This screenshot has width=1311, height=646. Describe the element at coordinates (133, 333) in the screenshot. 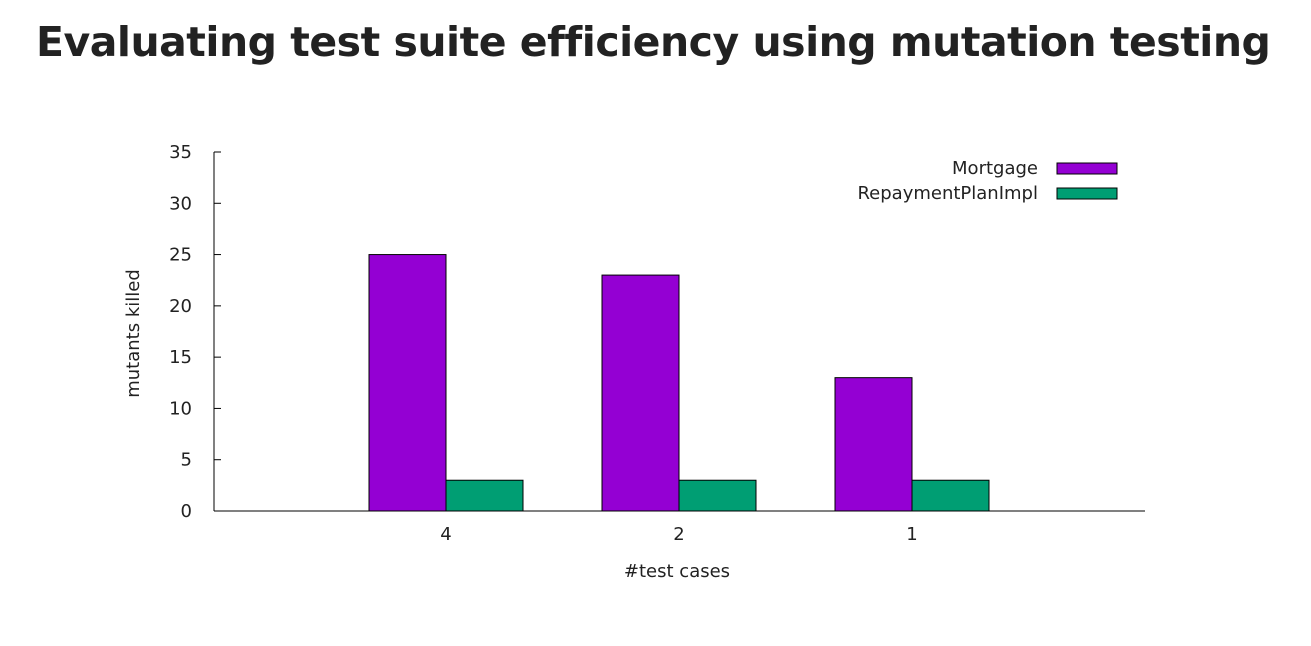

I see `y-axis-label: mutants killed` at that location.